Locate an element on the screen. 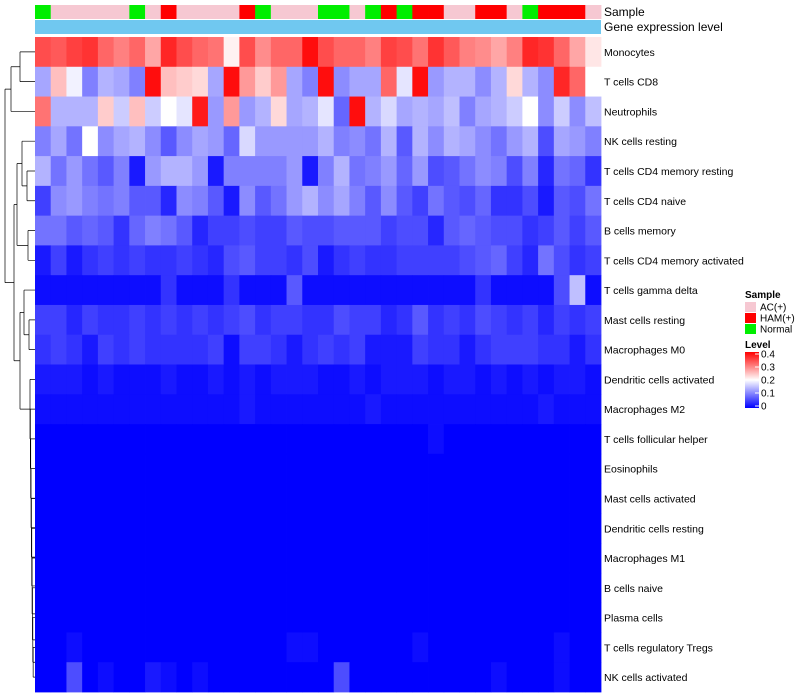 The width and height of the screenshot is (800, 700). row-label: Mast cells activated is located at coordinates (650, 499).